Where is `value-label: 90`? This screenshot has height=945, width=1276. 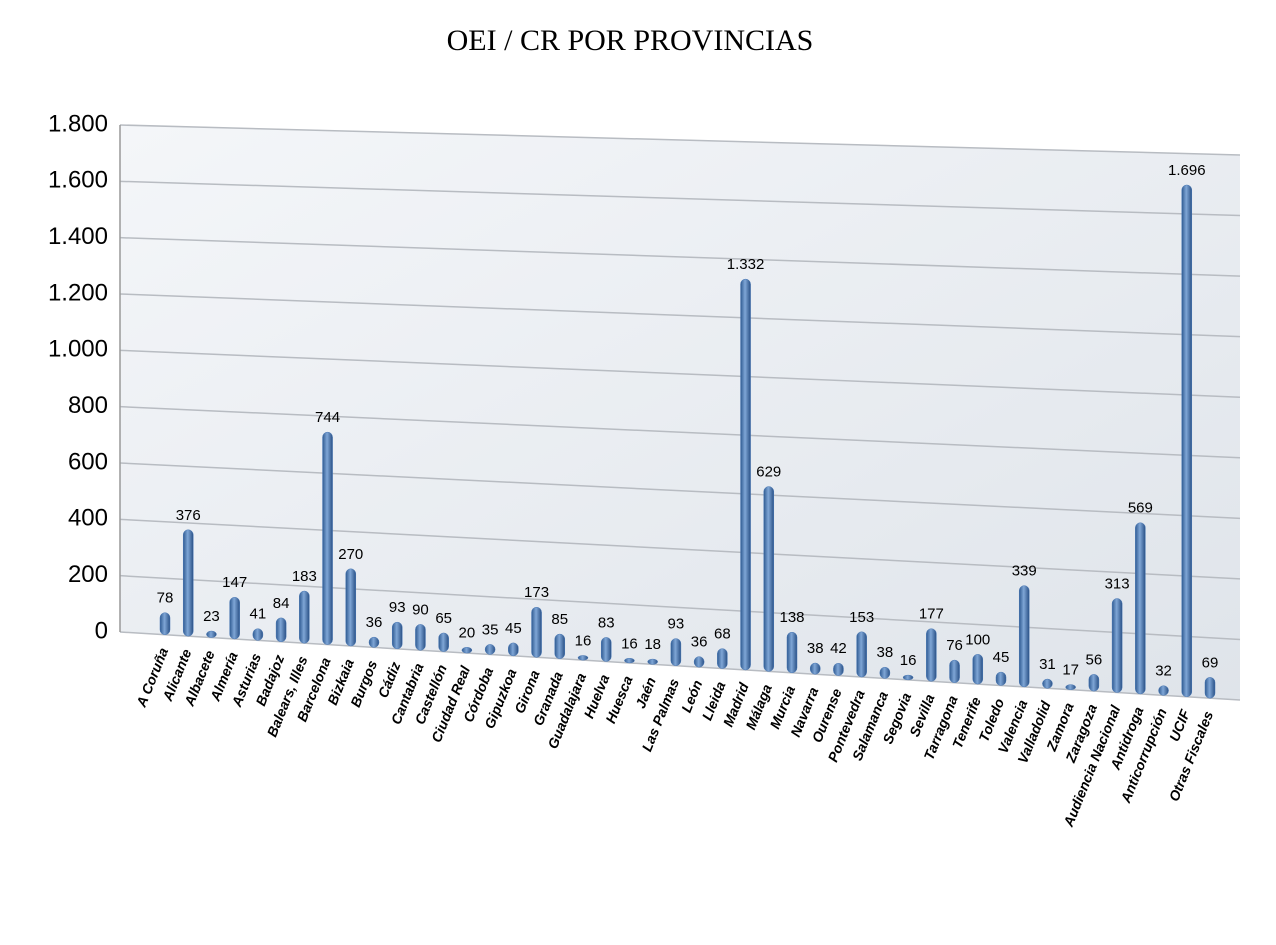 value-label: 90 is located at coordinates (420, 609).